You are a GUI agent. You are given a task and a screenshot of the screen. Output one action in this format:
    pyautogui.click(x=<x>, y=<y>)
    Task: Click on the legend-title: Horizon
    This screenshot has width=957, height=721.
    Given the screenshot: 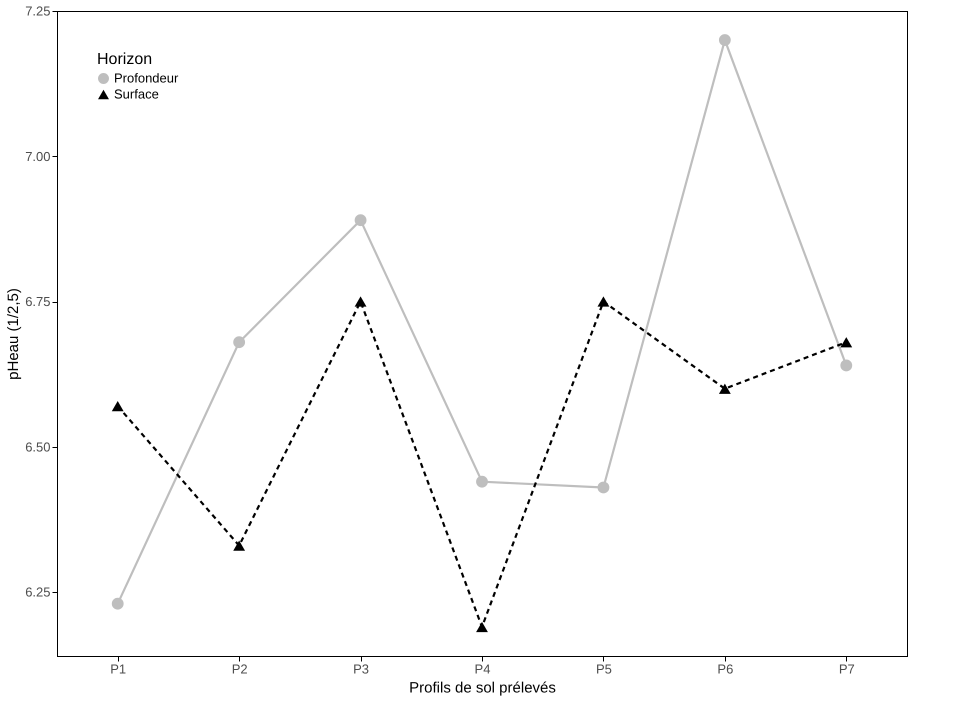 What is the action you would take?
    pyautogui.click(x=124, y=59)
    